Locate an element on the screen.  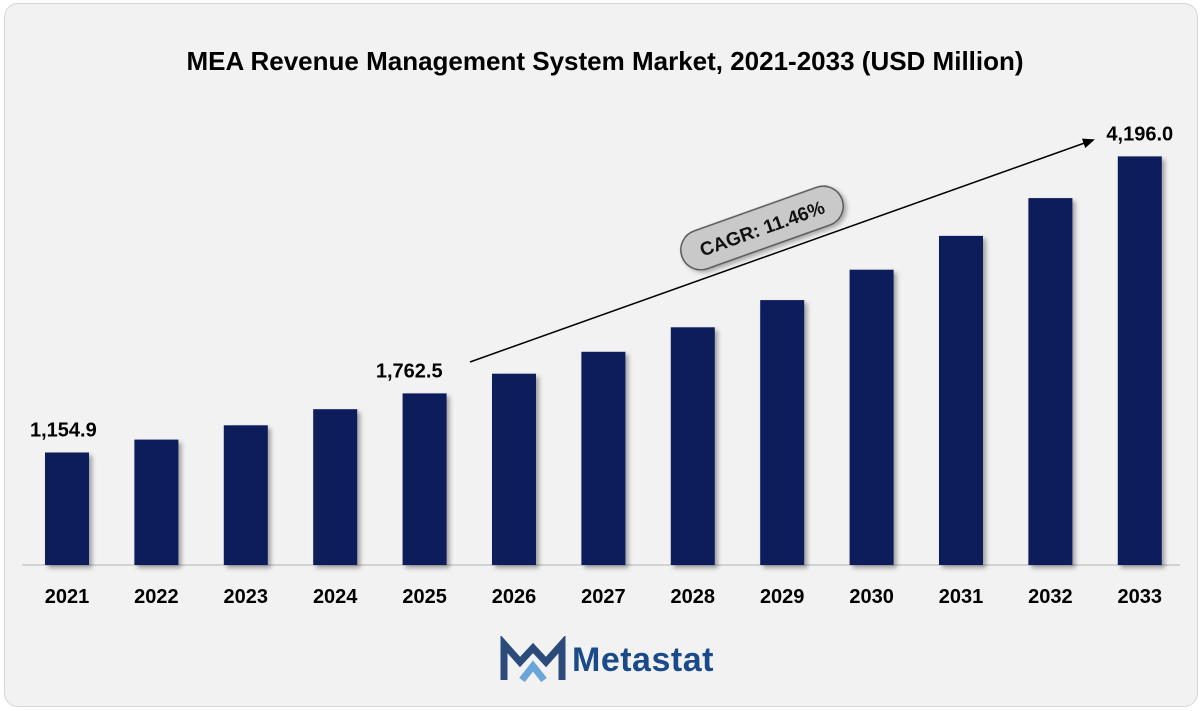
x-tick-2027: 2027 is located at coordinates (603, 597).